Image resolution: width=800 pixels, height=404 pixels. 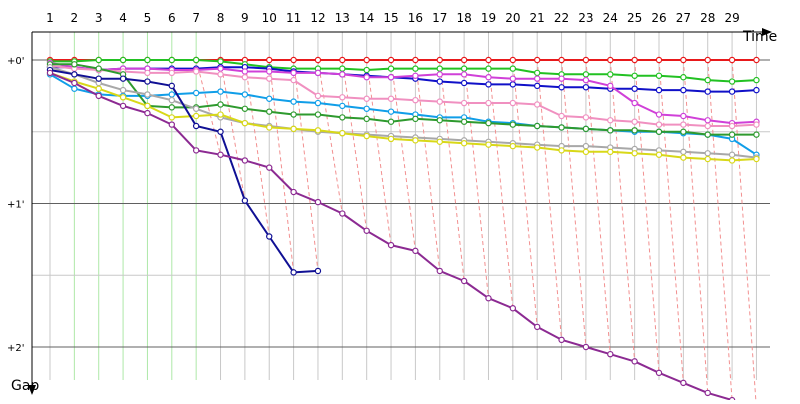 I want to click on y-tick-label: +2', so click(x=16, y=348).